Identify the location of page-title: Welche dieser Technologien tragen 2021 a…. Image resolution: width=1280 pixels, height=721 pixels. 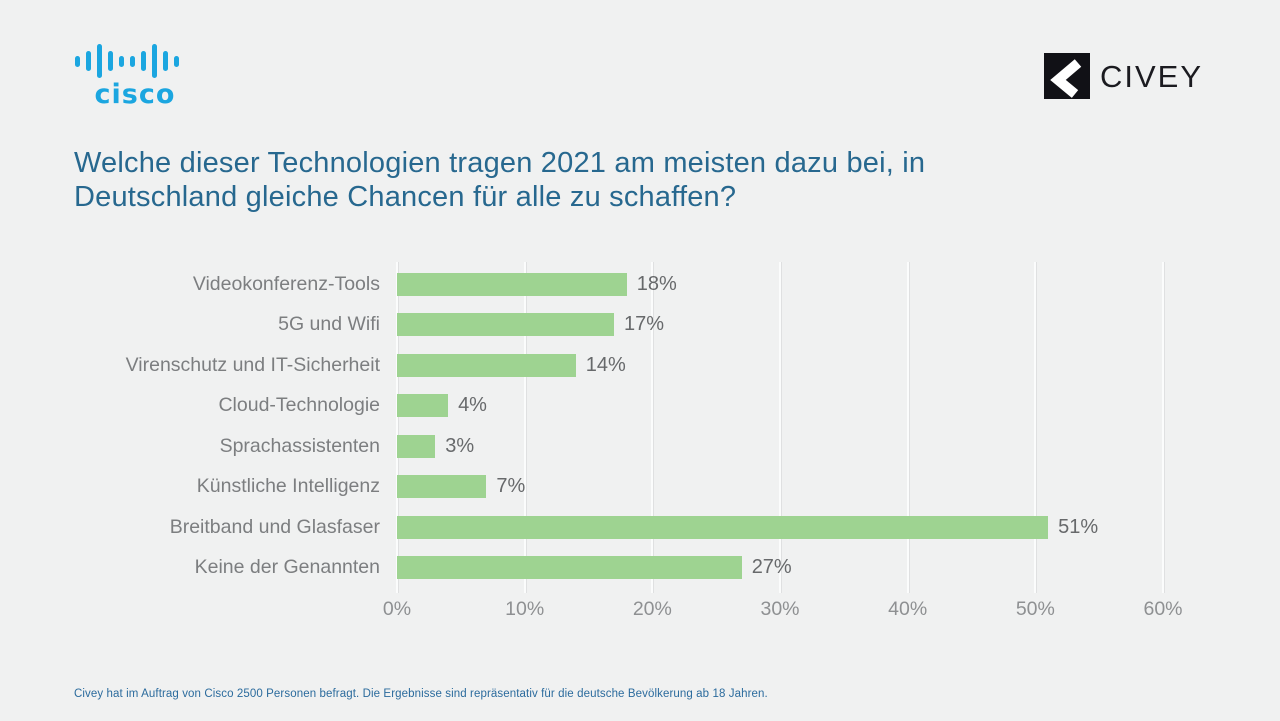
(499, 180).